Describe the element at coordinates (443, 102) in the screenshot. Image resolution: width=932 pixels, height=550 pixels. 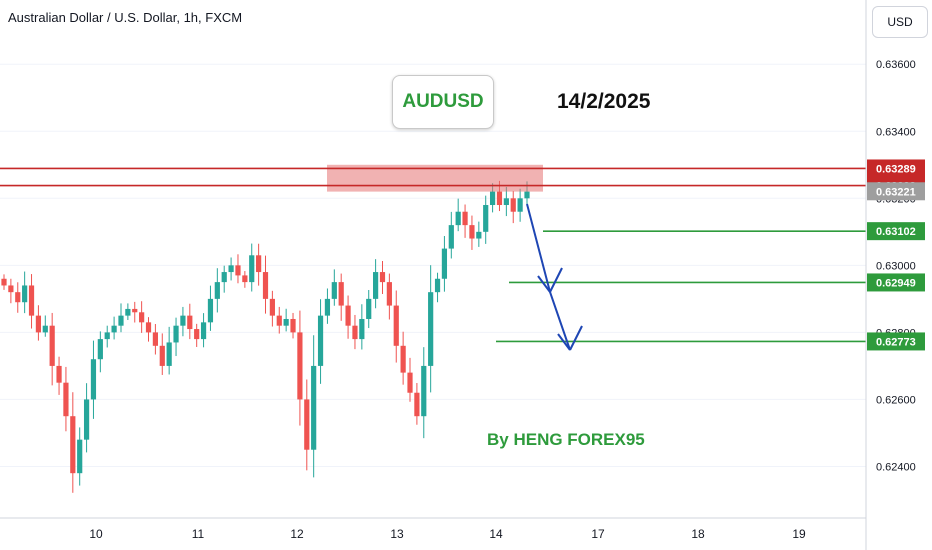
I see `pair-label-box: AUDUSD` at that location.